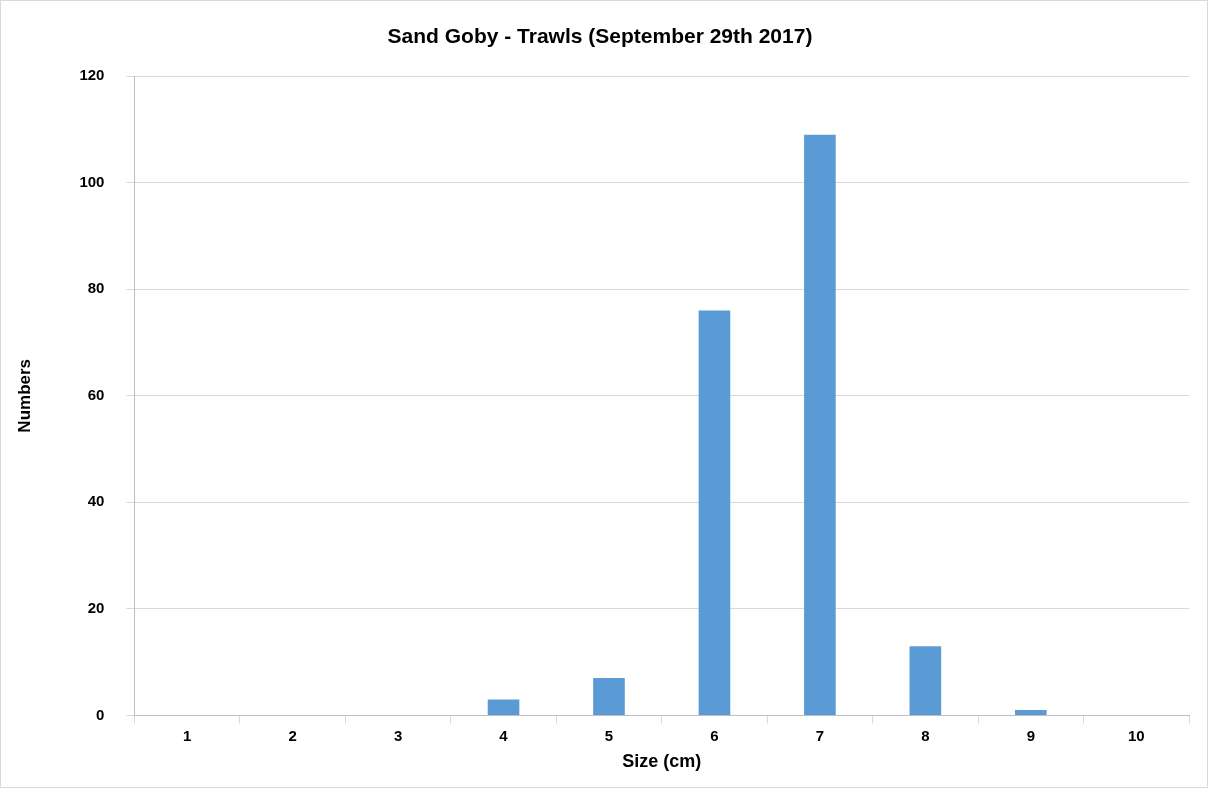  What do you see at coordinates (820, 735) in the screenshot?
I see `x-tick-label: 7` at bounding box center [820, 735].